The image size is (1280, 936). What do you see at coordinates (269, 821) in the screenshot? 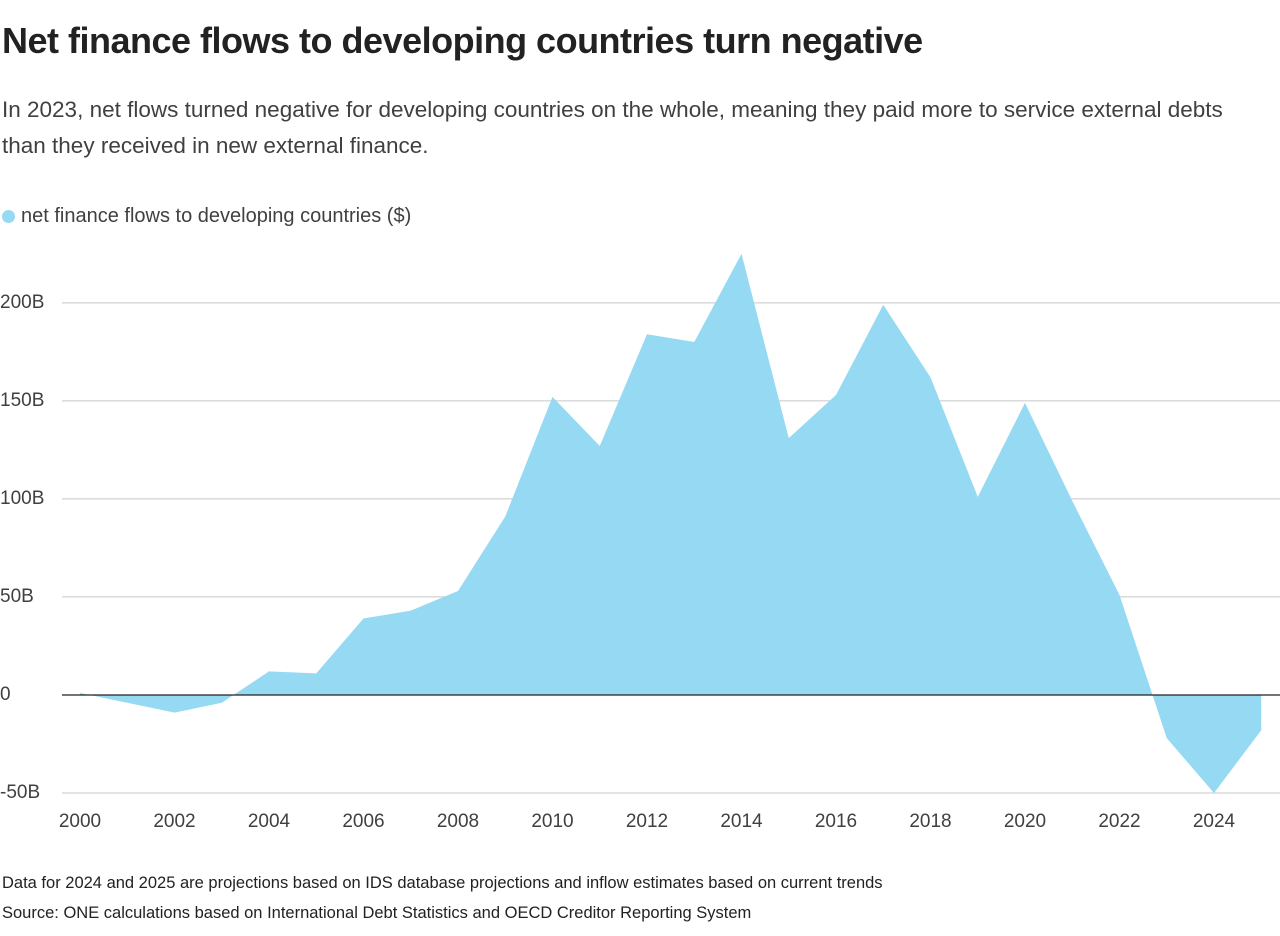
I see `x-tick-label: 2004` at bounding box center [269, 821].